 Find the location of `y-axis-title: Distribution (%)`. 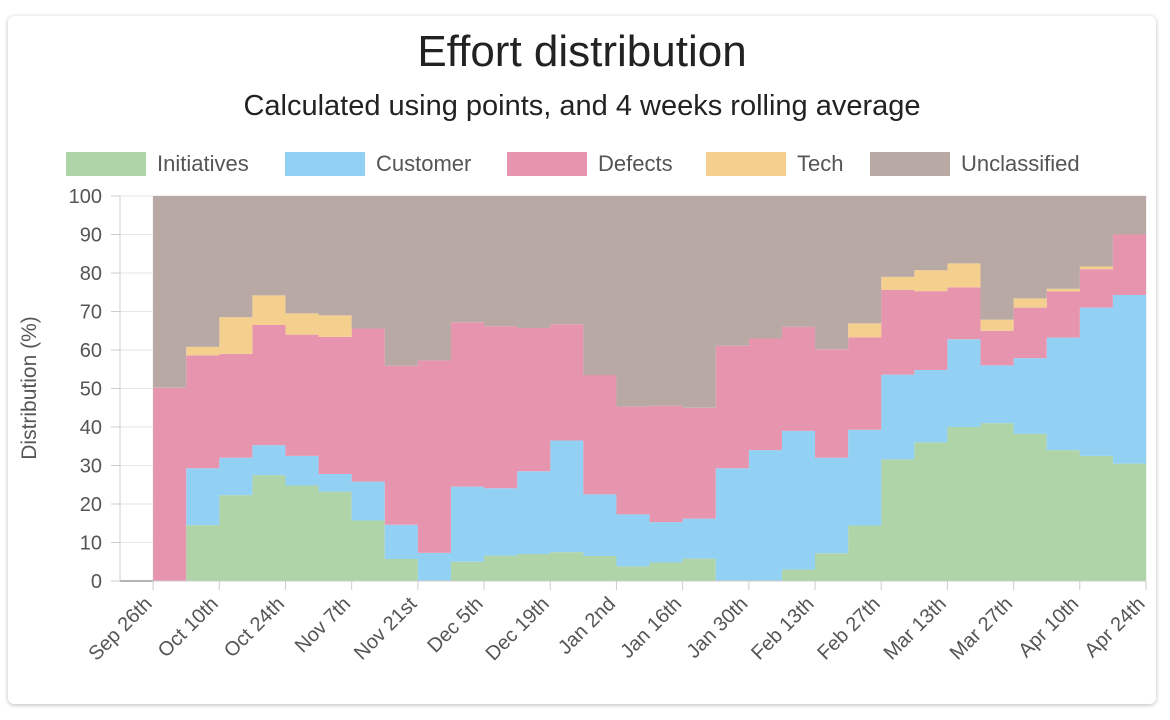

y-axis-title: Distribution (%) is located at coordinates (29, 388).